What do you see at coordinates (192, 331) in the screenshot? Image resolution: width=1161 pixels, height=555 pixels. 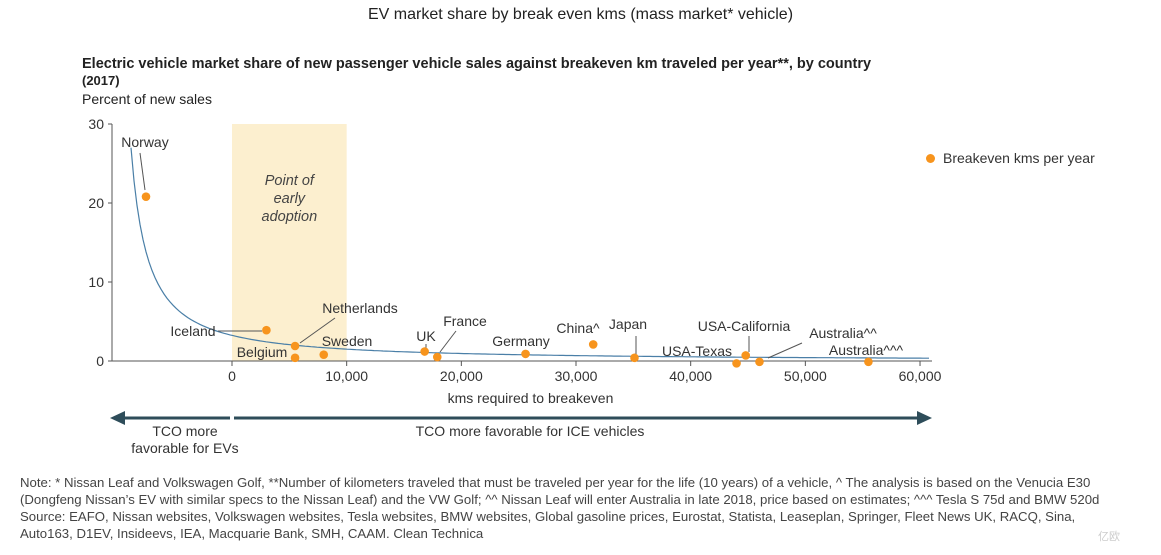 I see `point-label: Iceland` at bounding box center [192, 331].